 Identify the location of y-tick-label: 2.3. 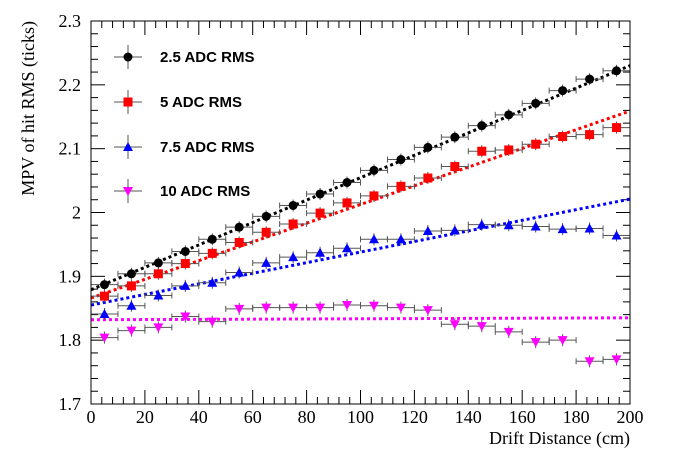
(70, 21).